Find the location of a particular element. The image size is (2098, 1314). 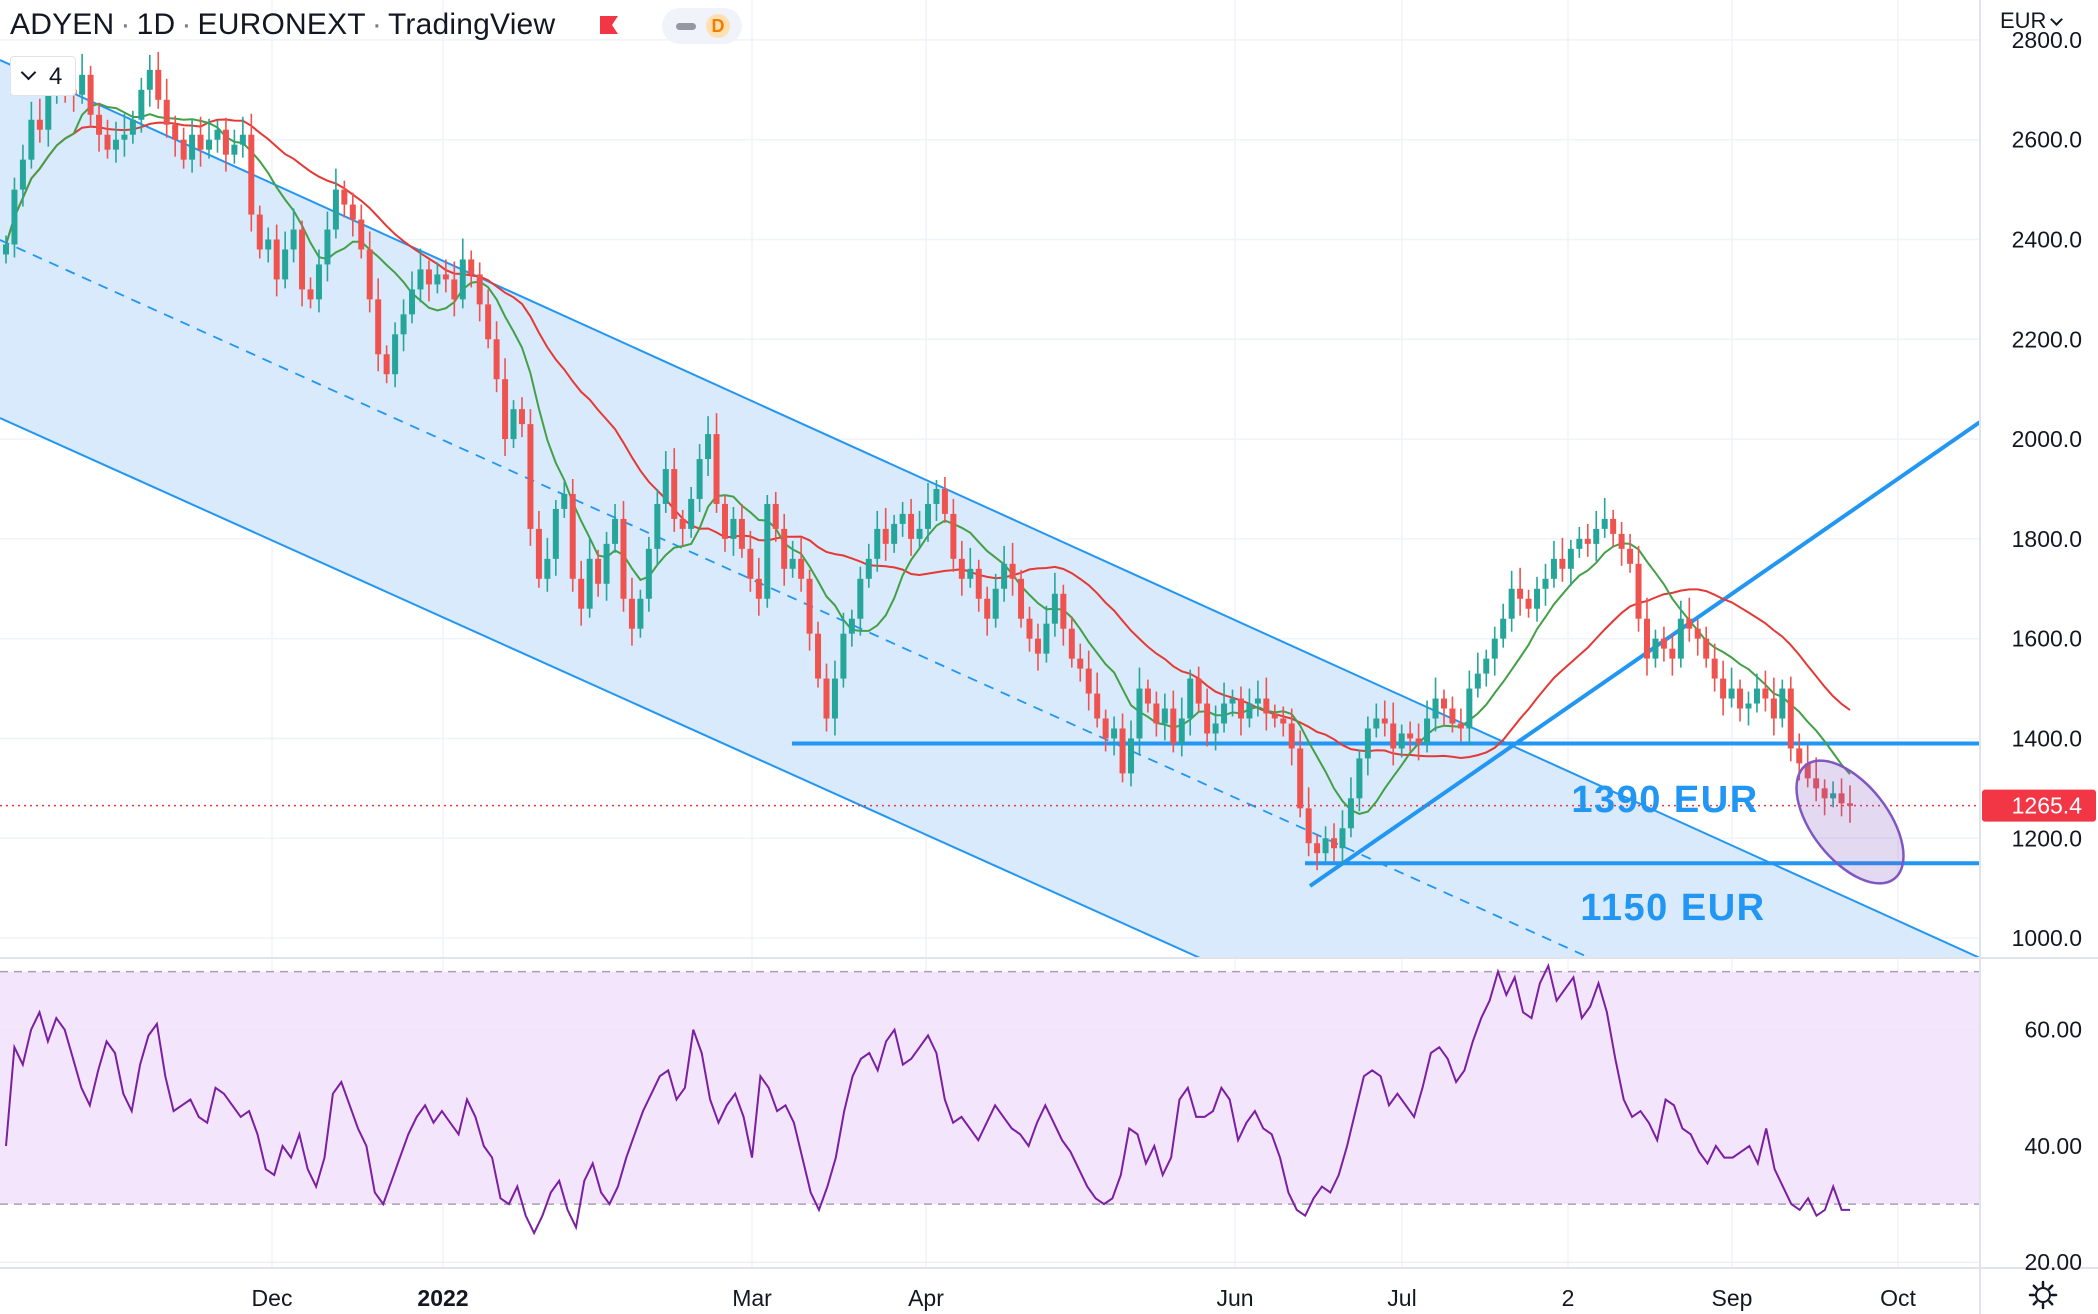

highlight-ellipse is located at coordinates (1850, 822).